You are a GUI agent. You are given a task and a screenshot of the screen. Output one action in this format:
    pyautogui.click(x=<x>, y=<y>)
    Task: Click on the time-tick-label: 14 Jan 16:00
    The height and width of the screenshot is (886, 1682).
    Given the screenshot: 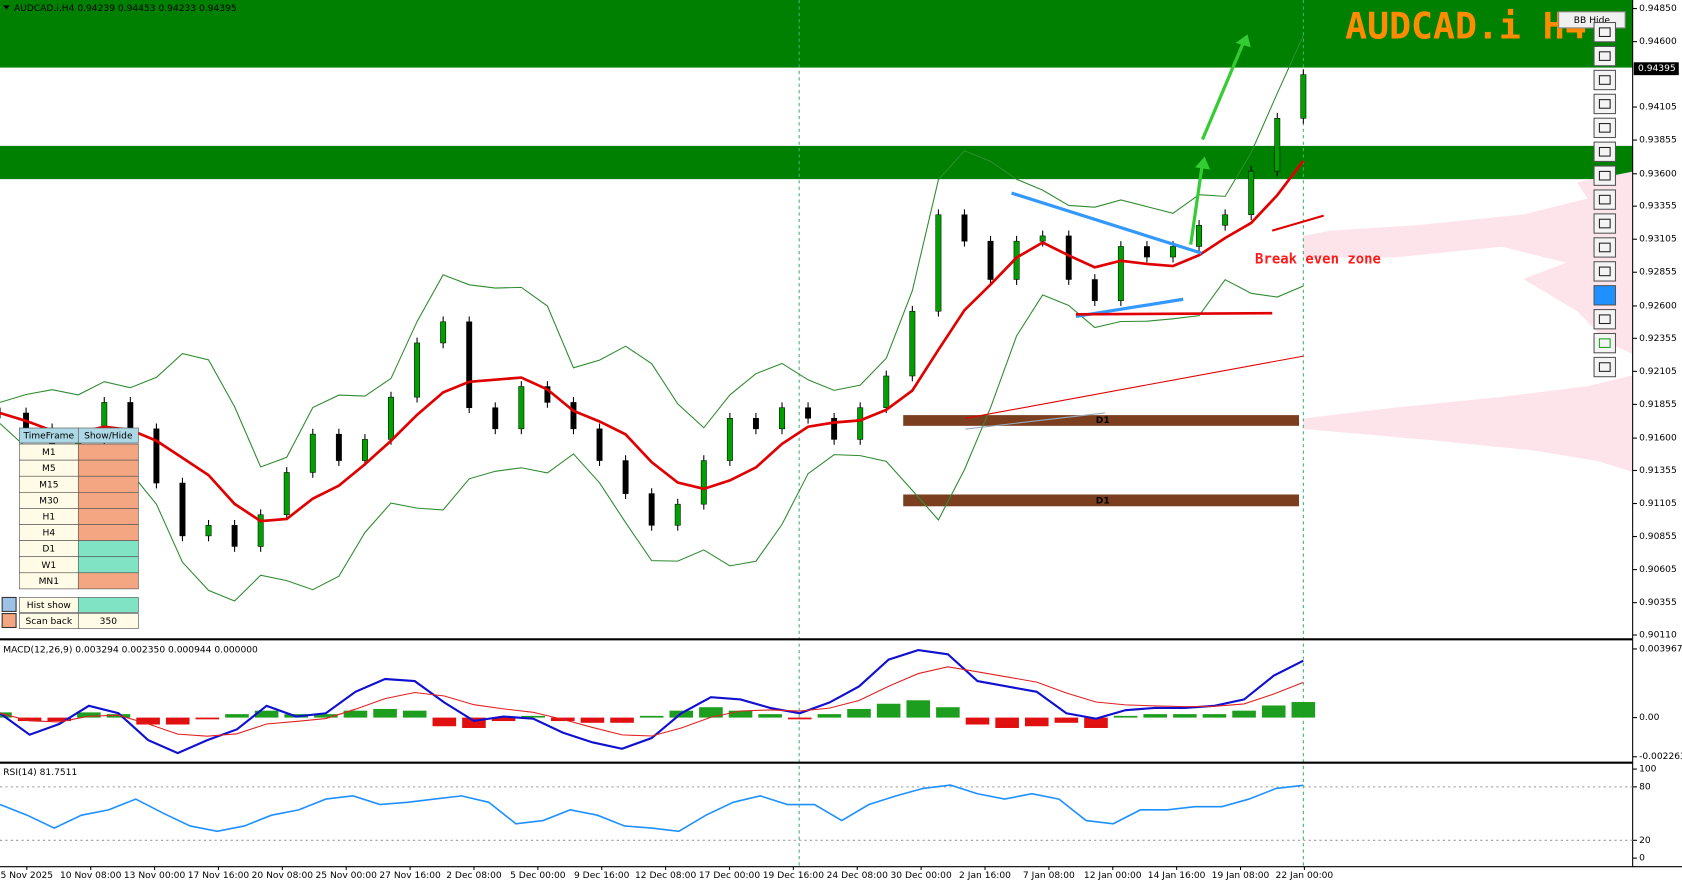 What is the action you would take?
    pyautogui.click(x=1177, y=876)
    